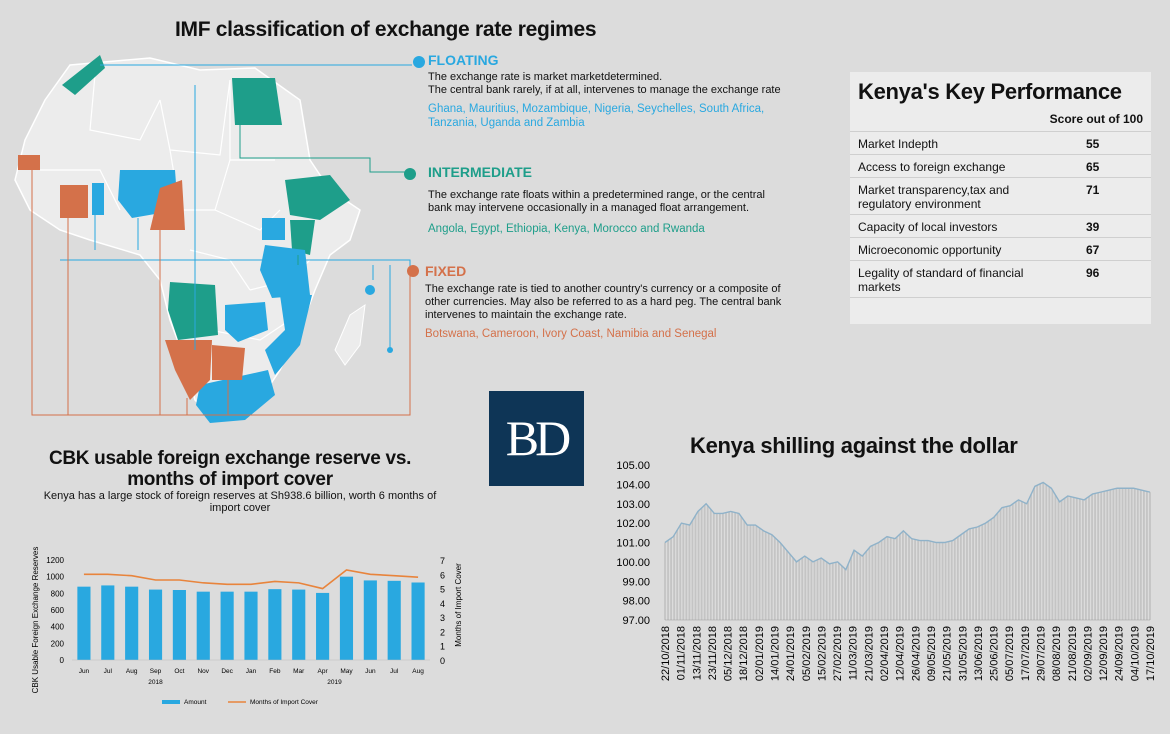 Image resolution: width=1170 pixels, height=734 pixels. Describe the element at coordinates (1026, 653) in the screenshot. I see `x-tick-label: 17/07/2019` at that location.